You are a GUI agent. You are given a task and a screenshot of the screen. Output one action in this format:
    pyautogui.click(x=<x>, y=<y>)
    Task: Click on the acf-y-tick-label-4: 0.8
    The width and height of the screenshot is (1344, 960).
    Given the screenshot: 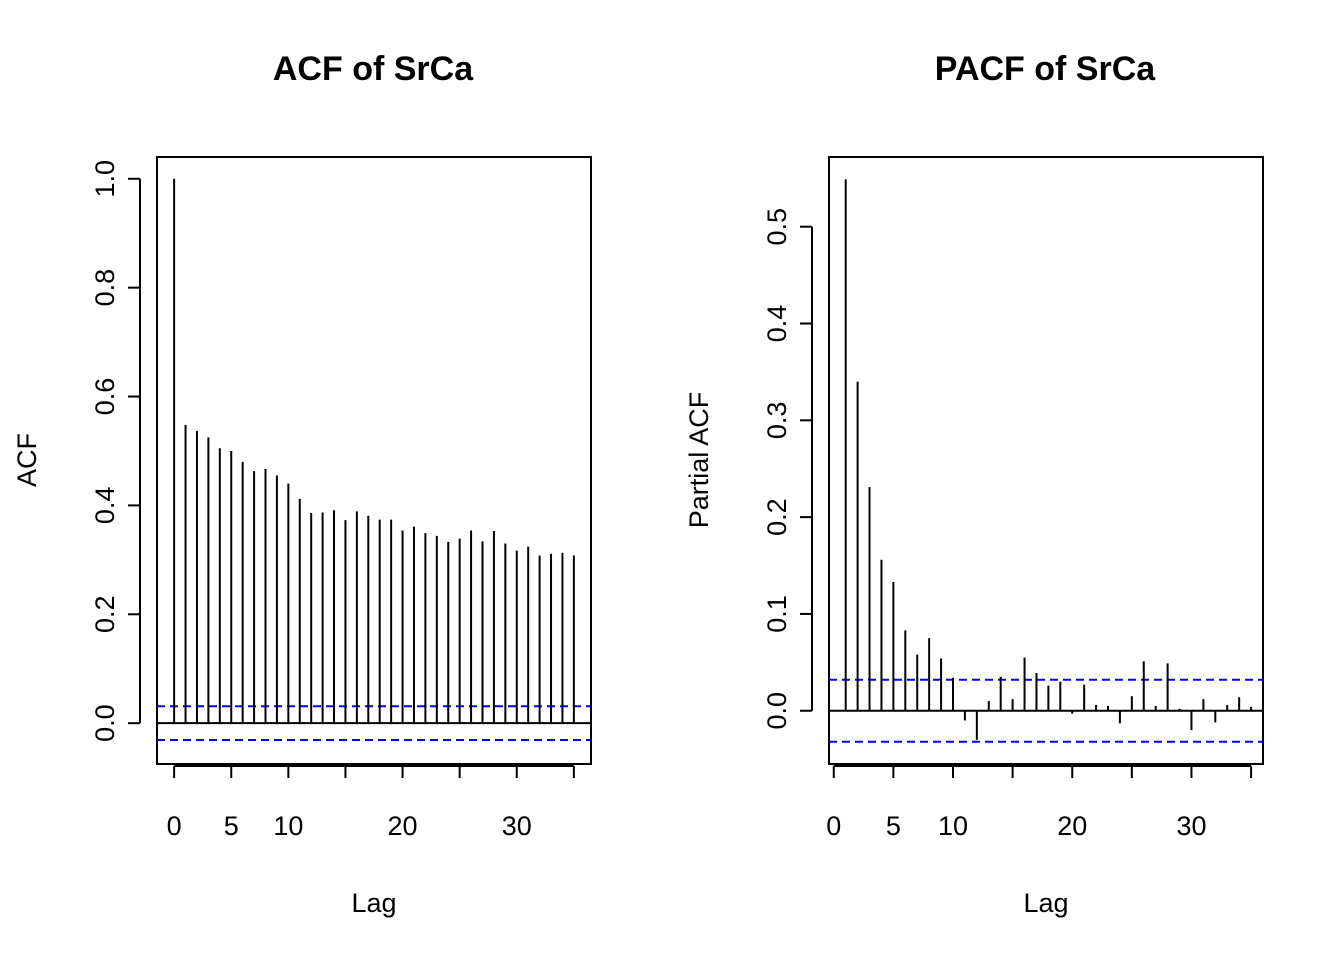 What is the action you would take?
    pyautogui.click(x=105, y=288)
    